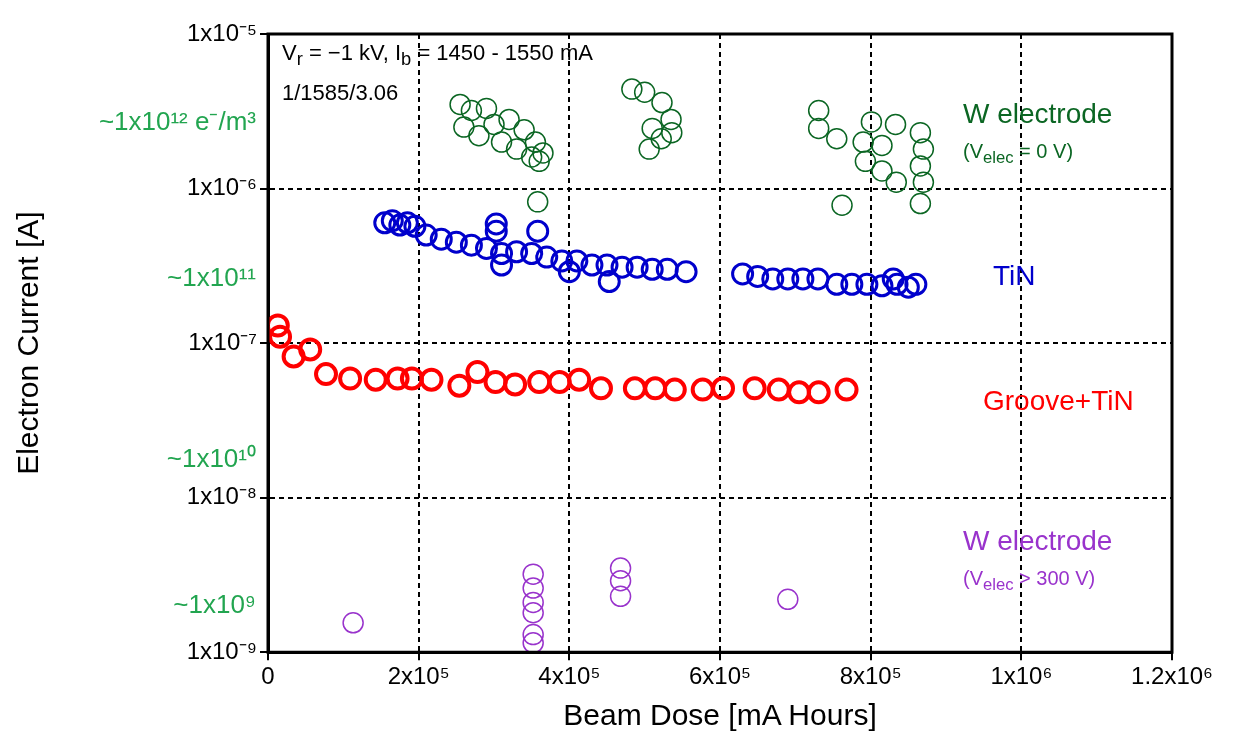  I want to click on text: ~1x10¹⁰, so click(211, 458).